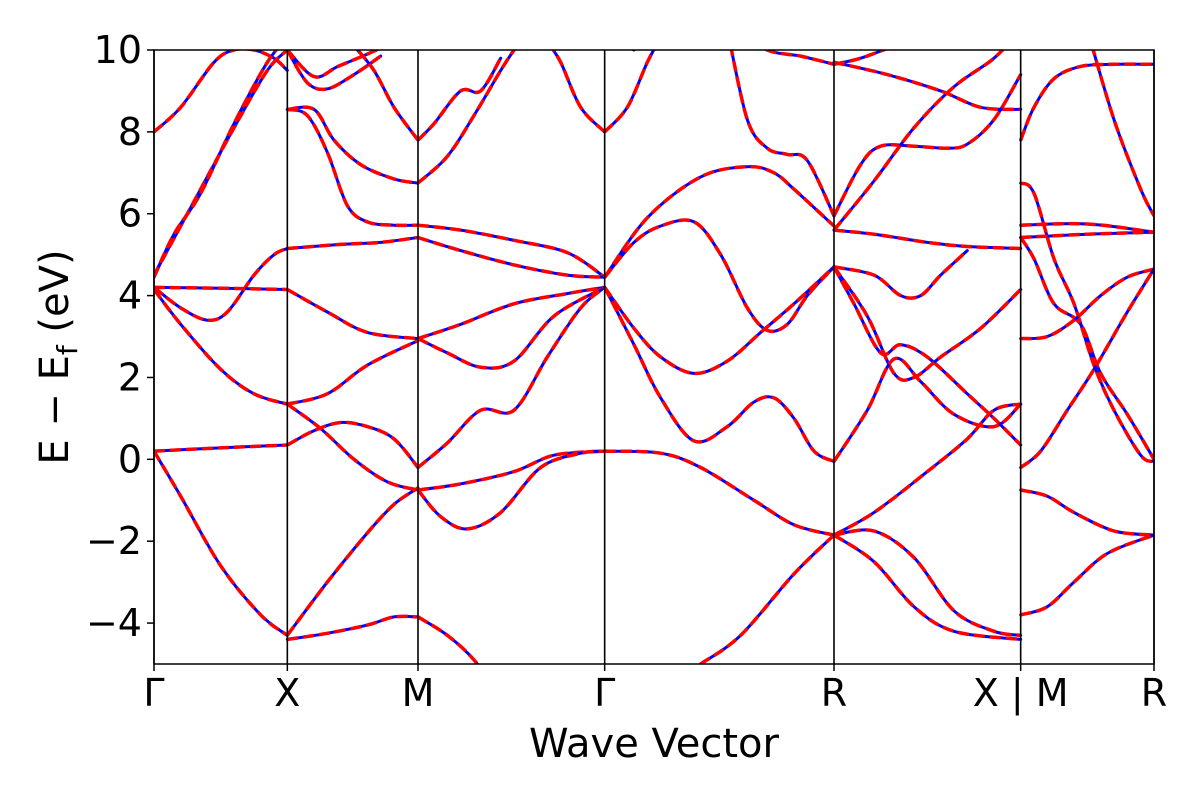  What do you see at coordinates (130, 132) in the screenshot?
I see `y-tick-label: 8` at bounding box center [130, 132].